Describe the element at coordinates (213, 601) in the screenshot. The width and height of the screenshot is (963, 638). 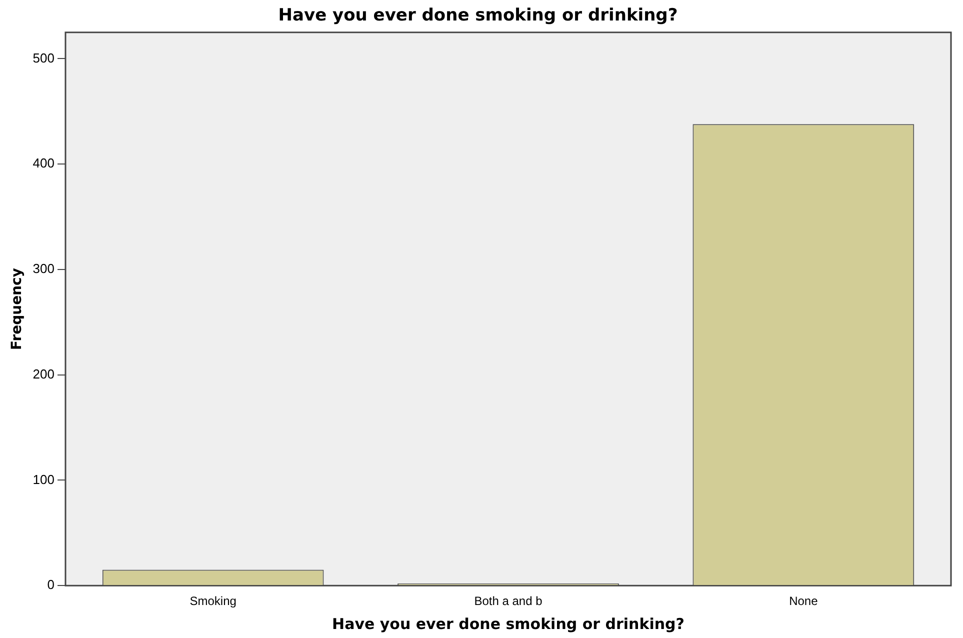
I see `x-tick-label: Smoking` at that location.